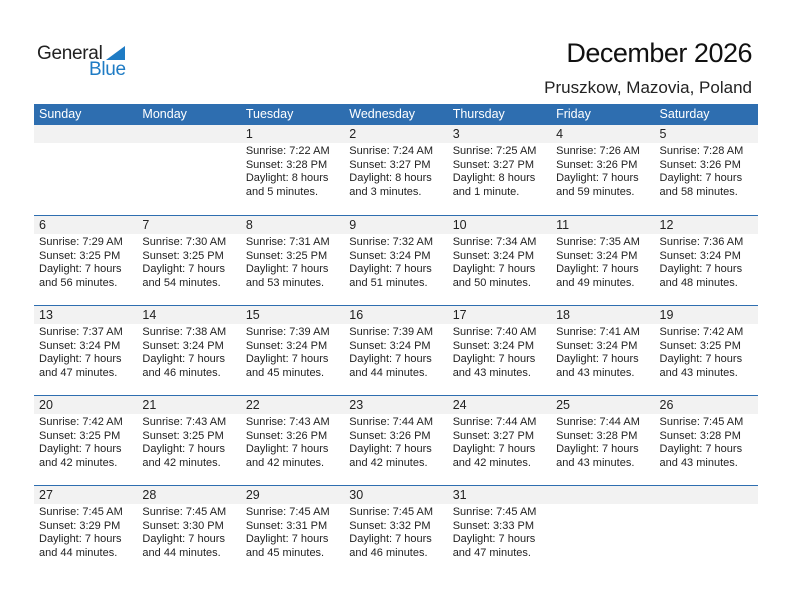 This screenshot has height=612, width=792. Describe the element at coordinates (249, 134) in the screenshot. I see `day-number: 1` at that location.